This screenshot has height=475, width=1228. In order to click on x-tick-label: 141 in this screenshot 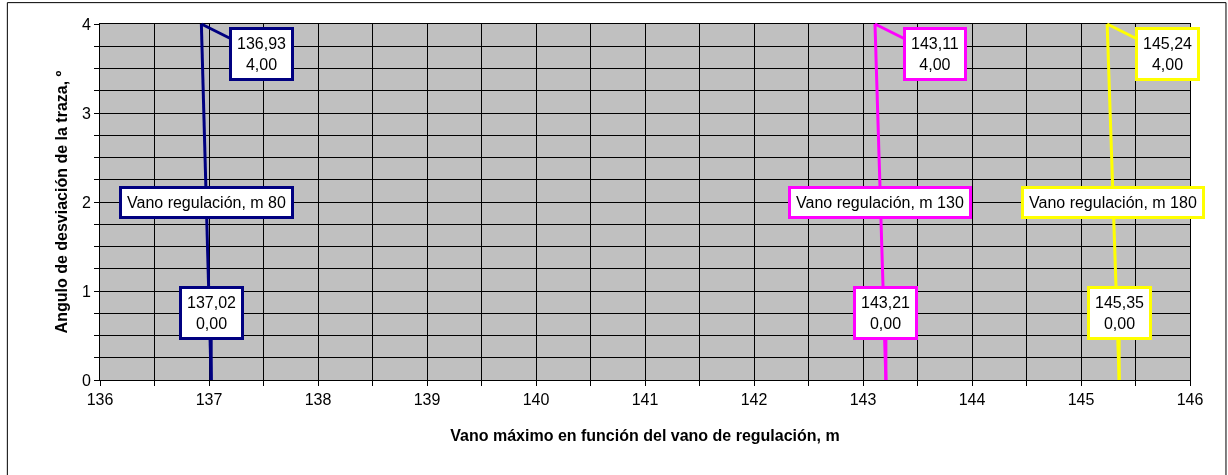, I will do `click(645, 400)`.